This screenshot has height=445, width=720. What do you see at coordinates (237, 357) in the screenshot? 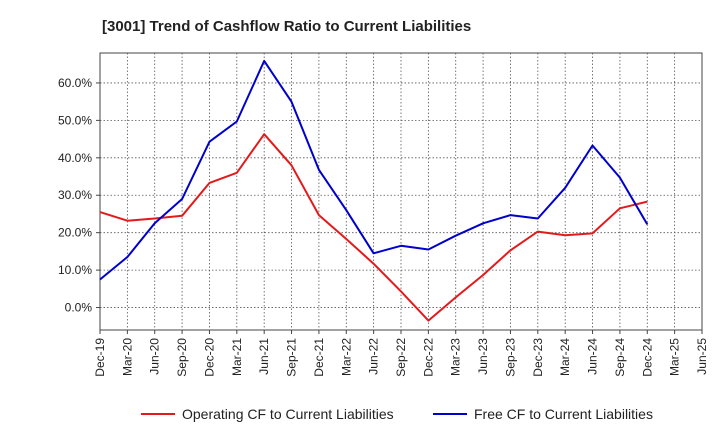
I see `x-tick-label: Mar-21` at bounding box center [237, 357].